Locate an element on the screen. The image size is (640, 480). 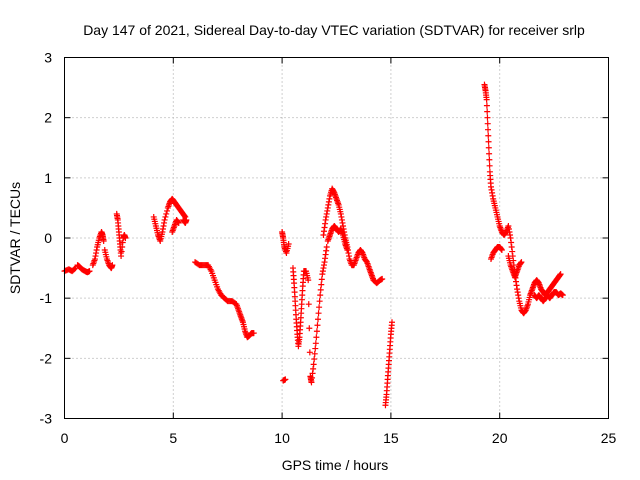
y-tick-labels: -3 -2 -1 0 1 2 3 is located at coordinates (46, 238).